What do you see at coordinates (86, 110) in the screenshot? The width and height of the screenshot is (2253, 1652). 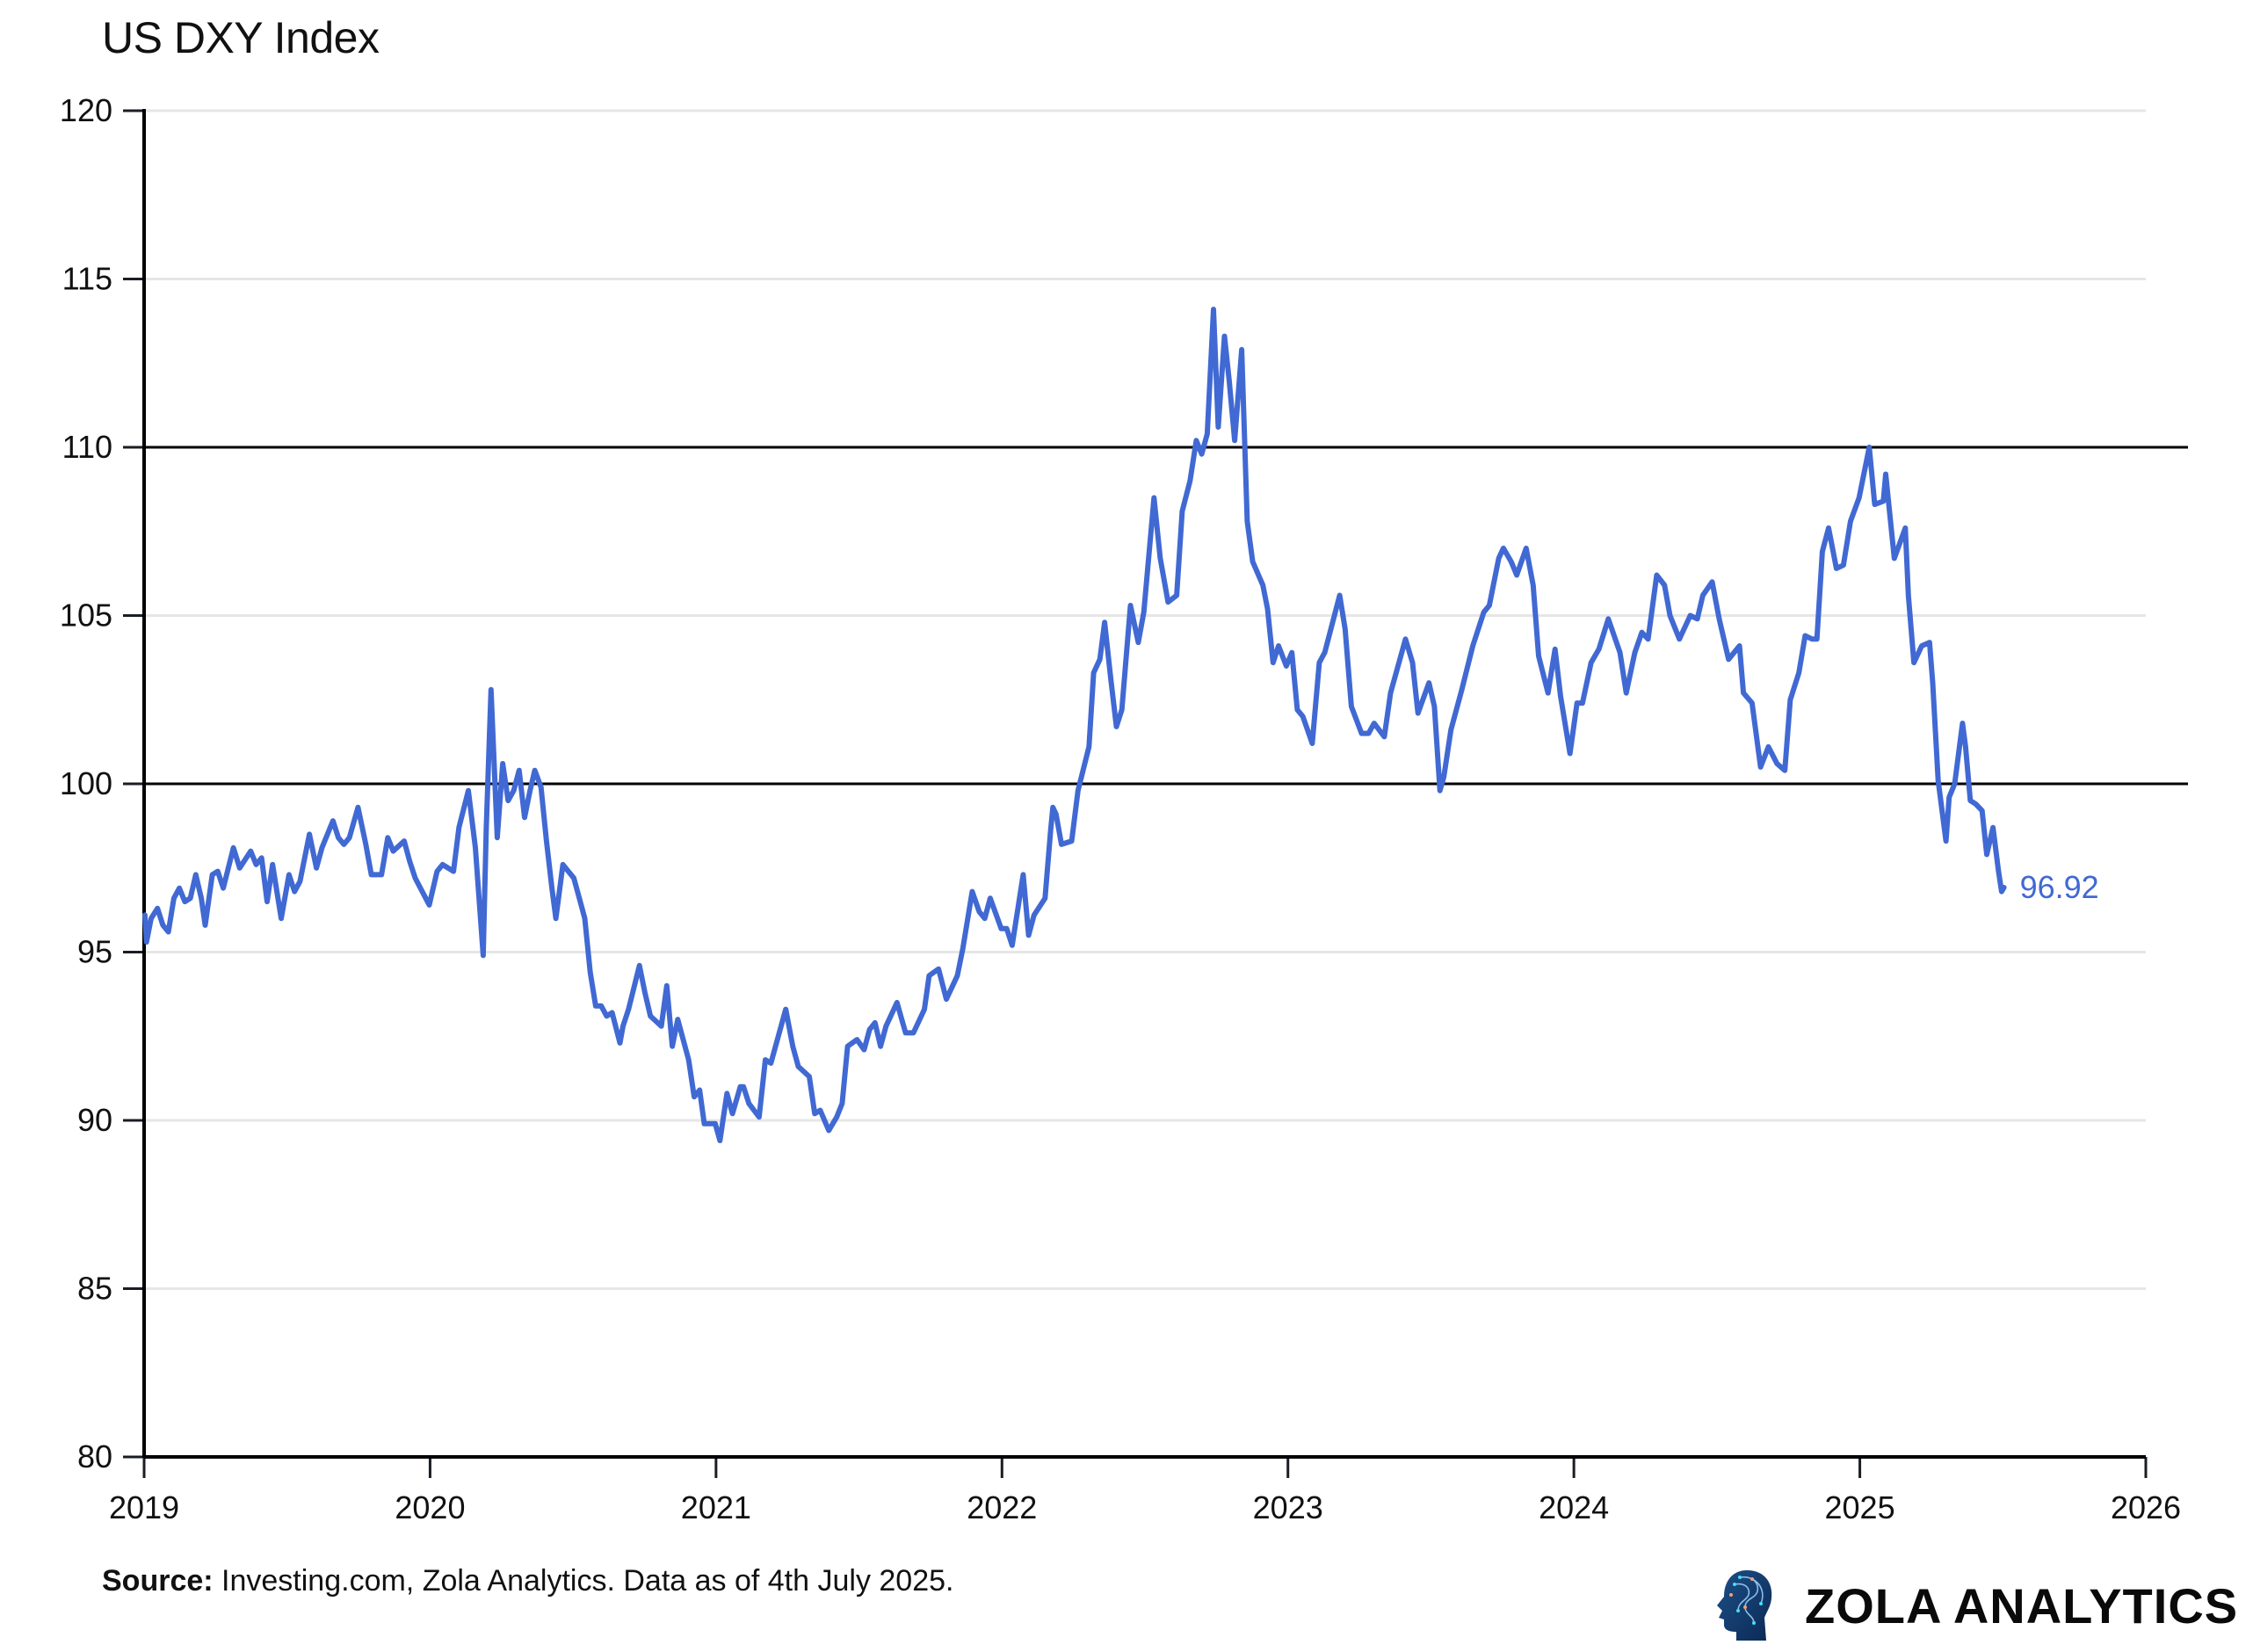 I see `y-tick-label: 120` at bounding box center [86, 110].